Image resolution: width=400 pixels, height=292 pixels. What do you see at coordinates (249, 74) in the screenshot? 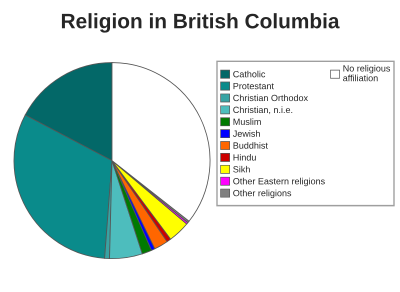
I see `legend-label: Catholic` at bounding box center [249, 74].